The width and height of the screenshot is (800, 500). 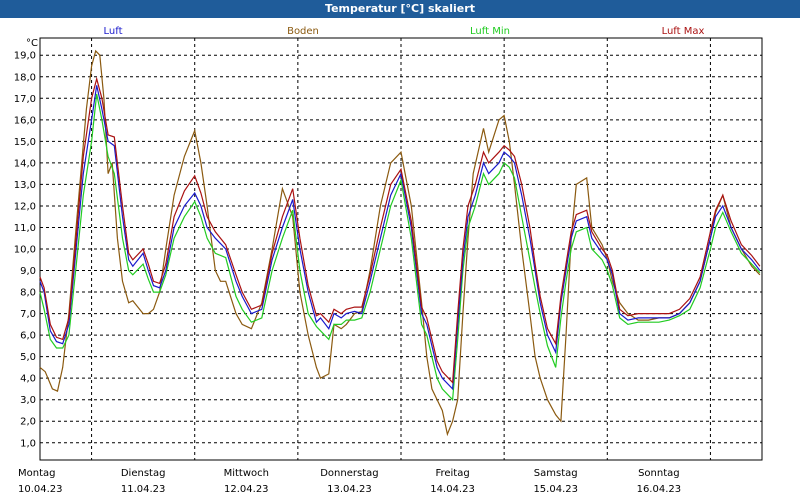 I want to click on day-date-label: 15.04.23, so click(x=555, y=489).